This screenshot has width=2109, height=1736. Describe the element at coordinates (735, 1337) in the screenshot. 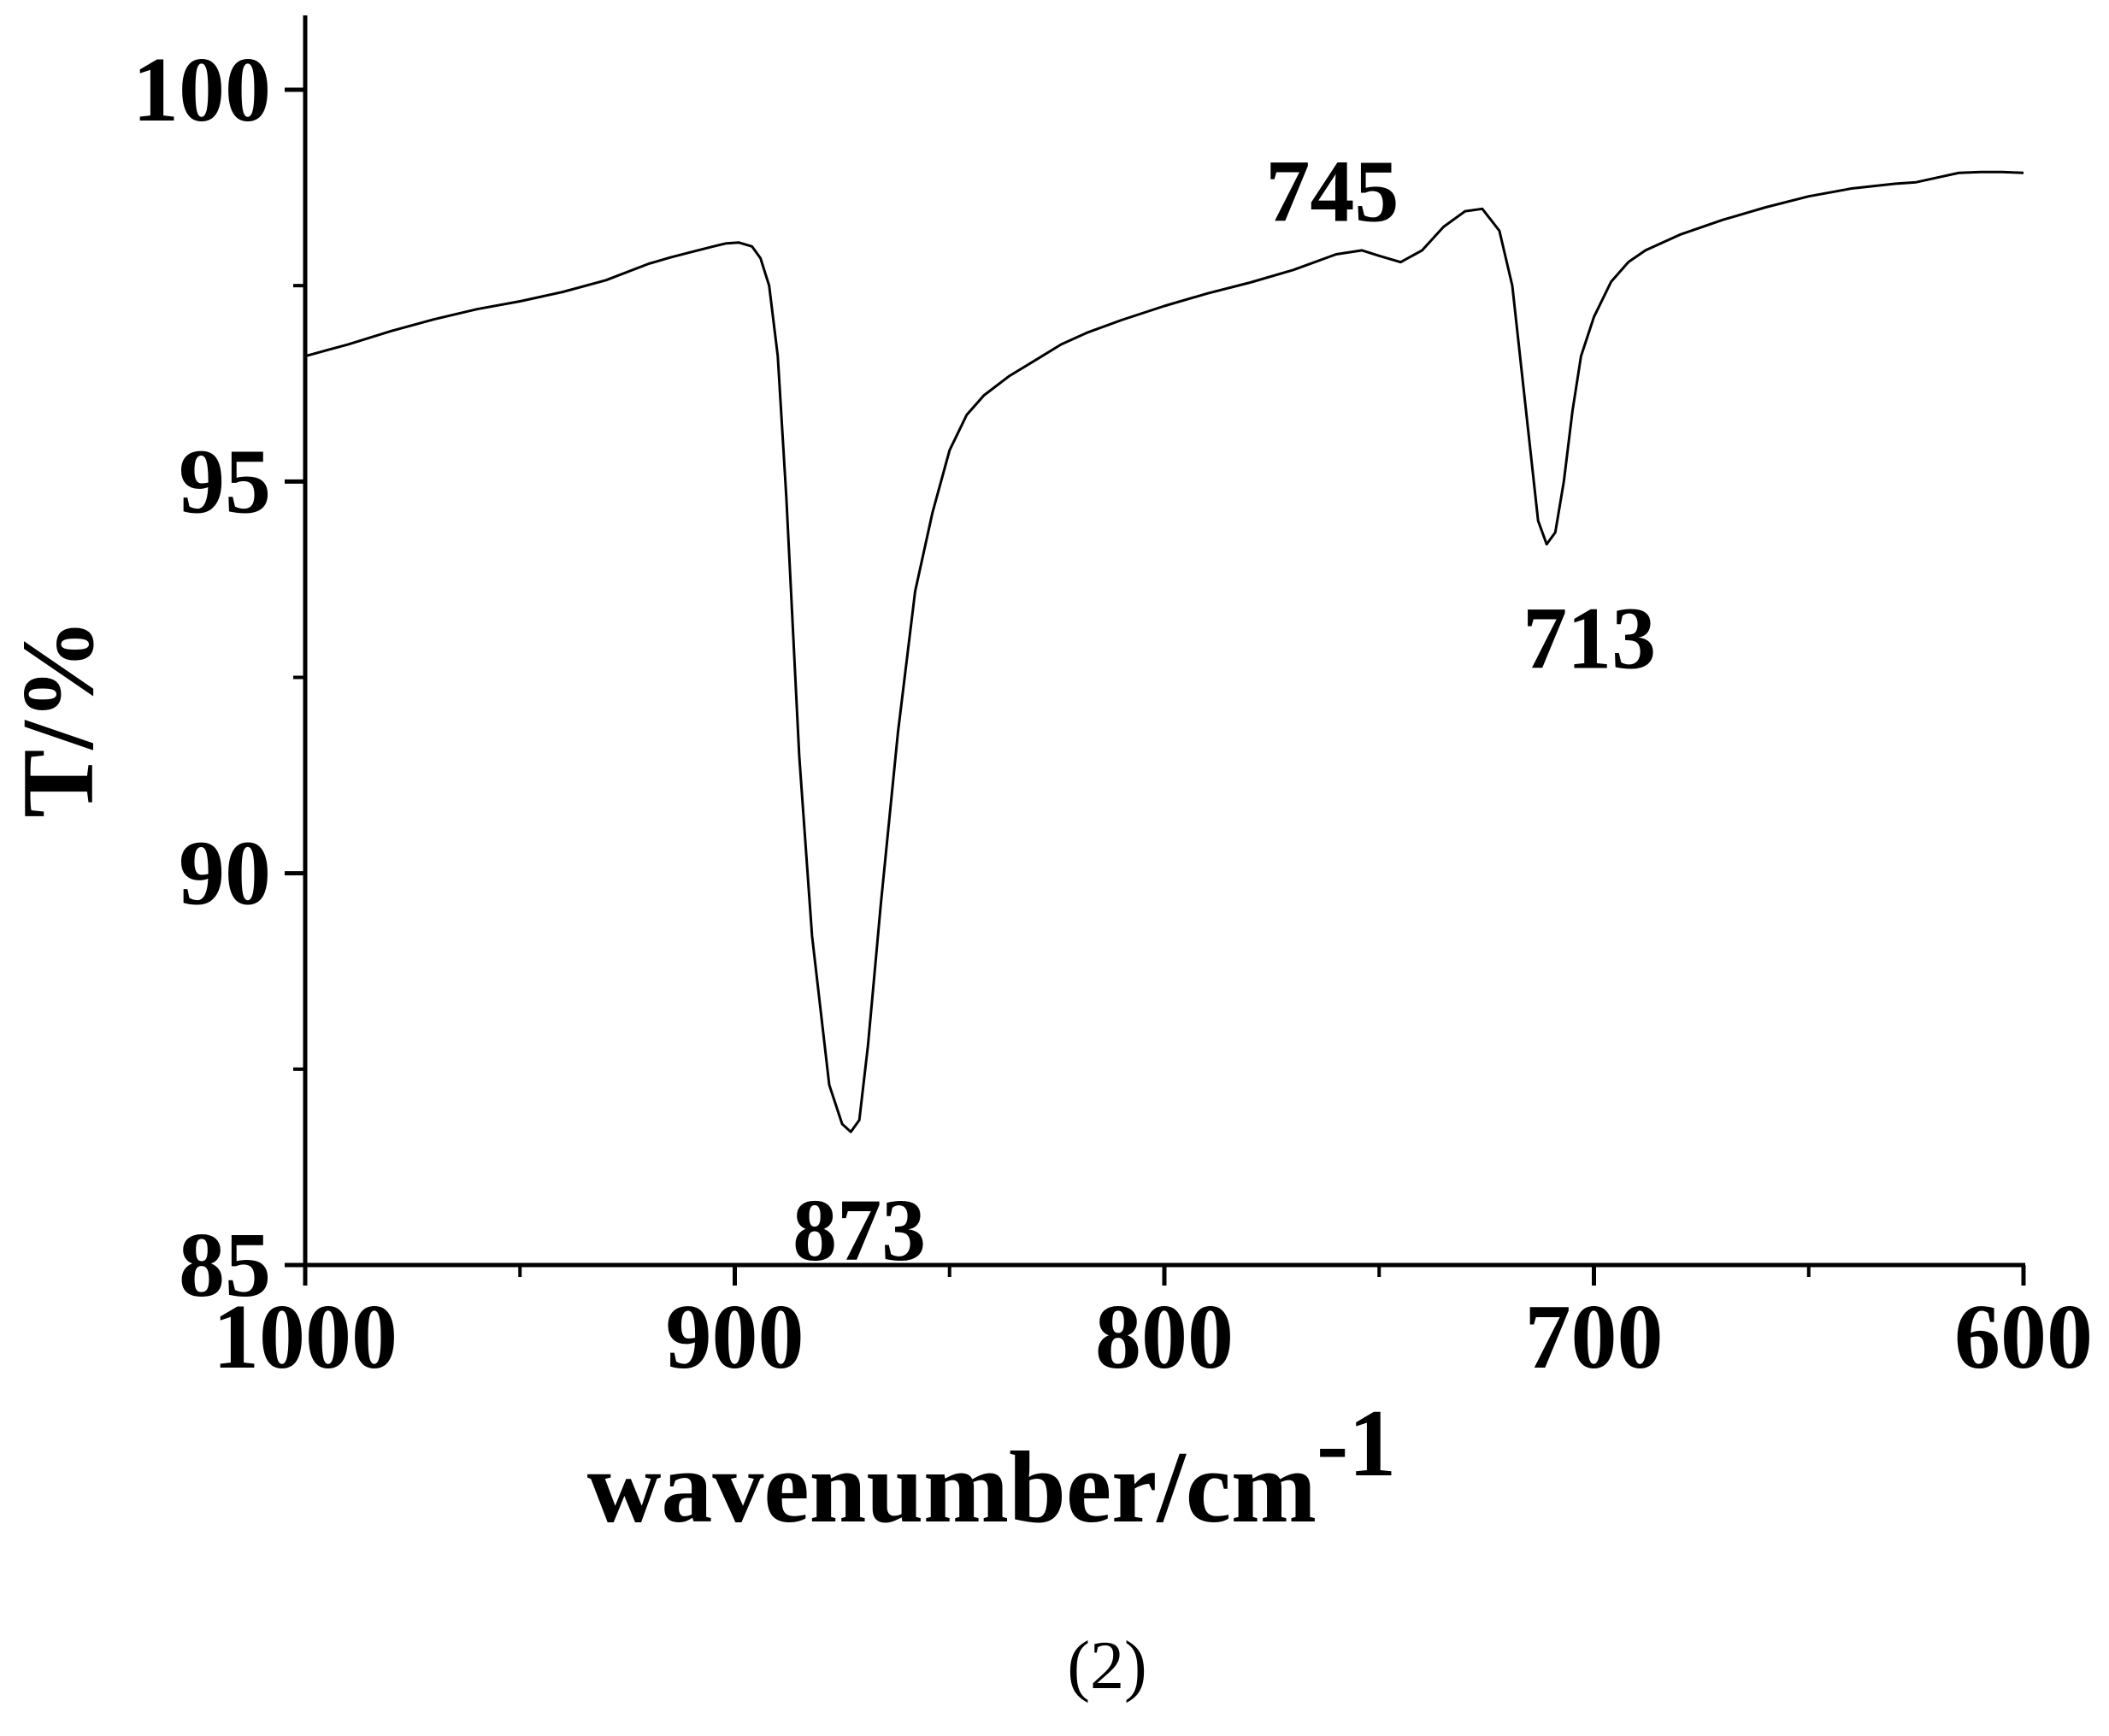

I see `x-tick-label: 900` at that location.